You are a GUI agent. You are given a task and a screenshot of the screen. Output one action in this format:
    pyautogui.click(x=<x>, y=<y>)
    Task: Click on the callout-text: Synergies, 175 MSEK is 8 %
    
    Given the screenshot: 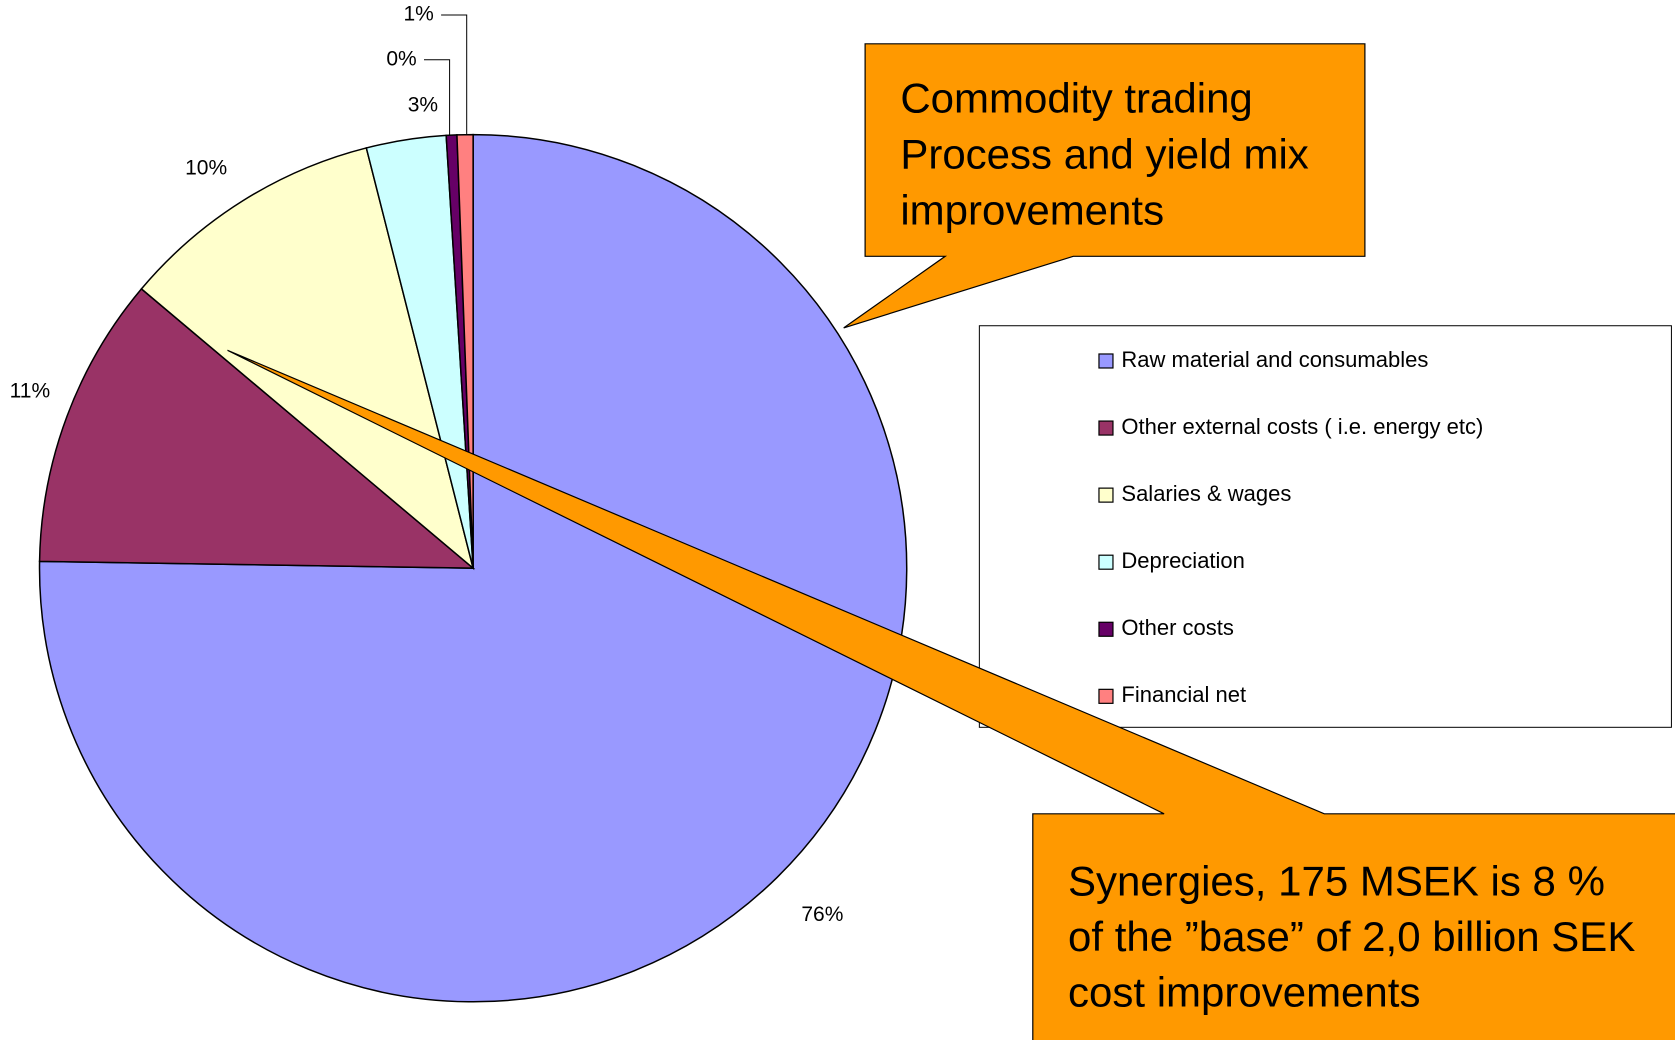 What is the action you would take?
    pyautogui.click(x=1336, y=880)
    